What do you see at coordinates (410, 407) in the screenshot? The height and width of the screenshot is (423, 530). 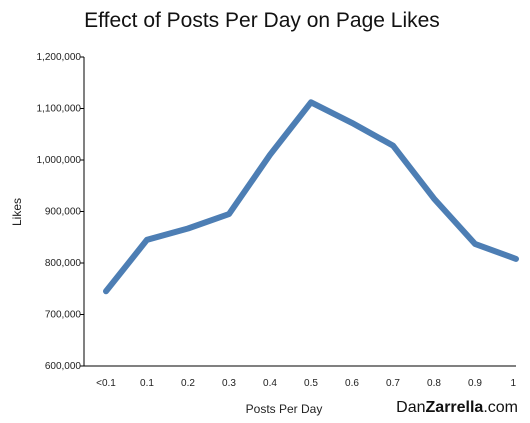 I see `brand-prefix: Dan` at bounding box center [410, 407].